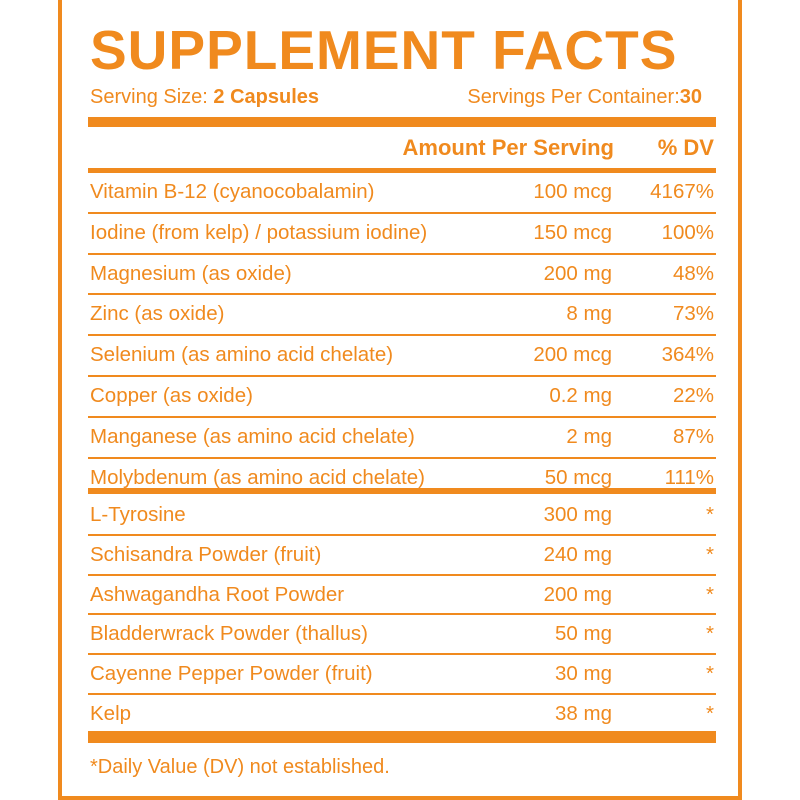 The image size is (800, 800). What do you see at coordinates (583, 634) in the screenshot?
I see `ingredient-amount: 50 mg` at bounding box center [583, 634].